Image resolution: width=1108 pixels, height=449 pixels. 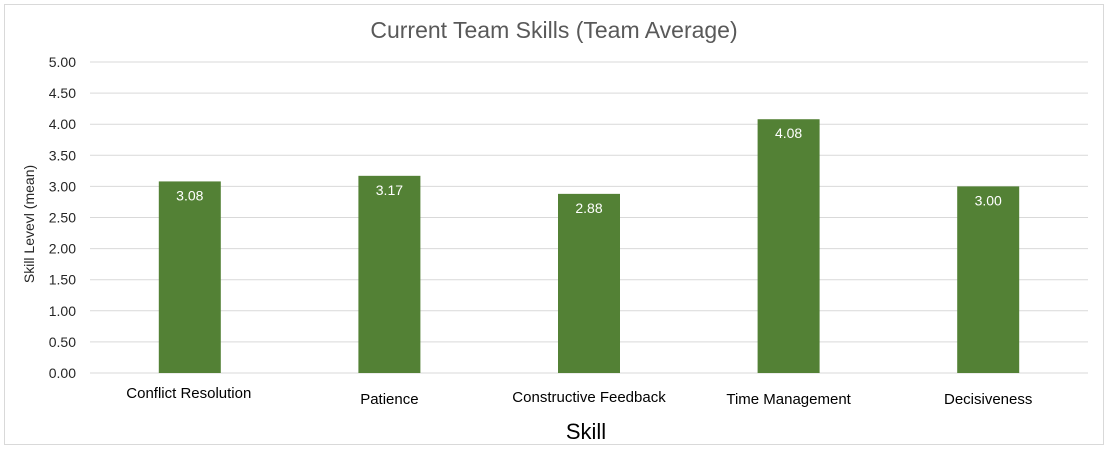 I want to click on y-tick-label: 1.00, so click(x=62, y=311).